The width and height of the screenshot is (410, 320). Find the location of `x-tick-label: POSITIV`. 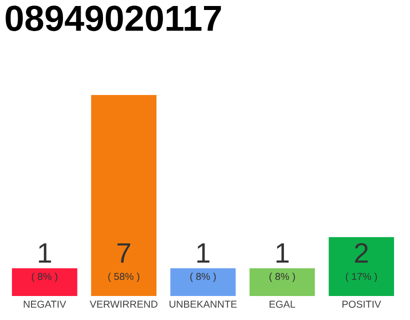

x-tick-label: POSITIV is located at coordinates (362, 304).